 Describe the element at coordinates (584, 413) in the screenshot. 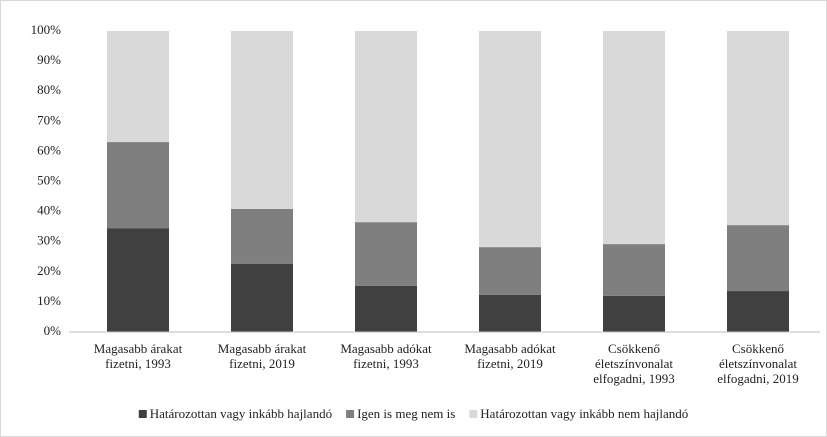

I see `legend-label: Határozottan vagy inkább nem hajlandó` at that location.